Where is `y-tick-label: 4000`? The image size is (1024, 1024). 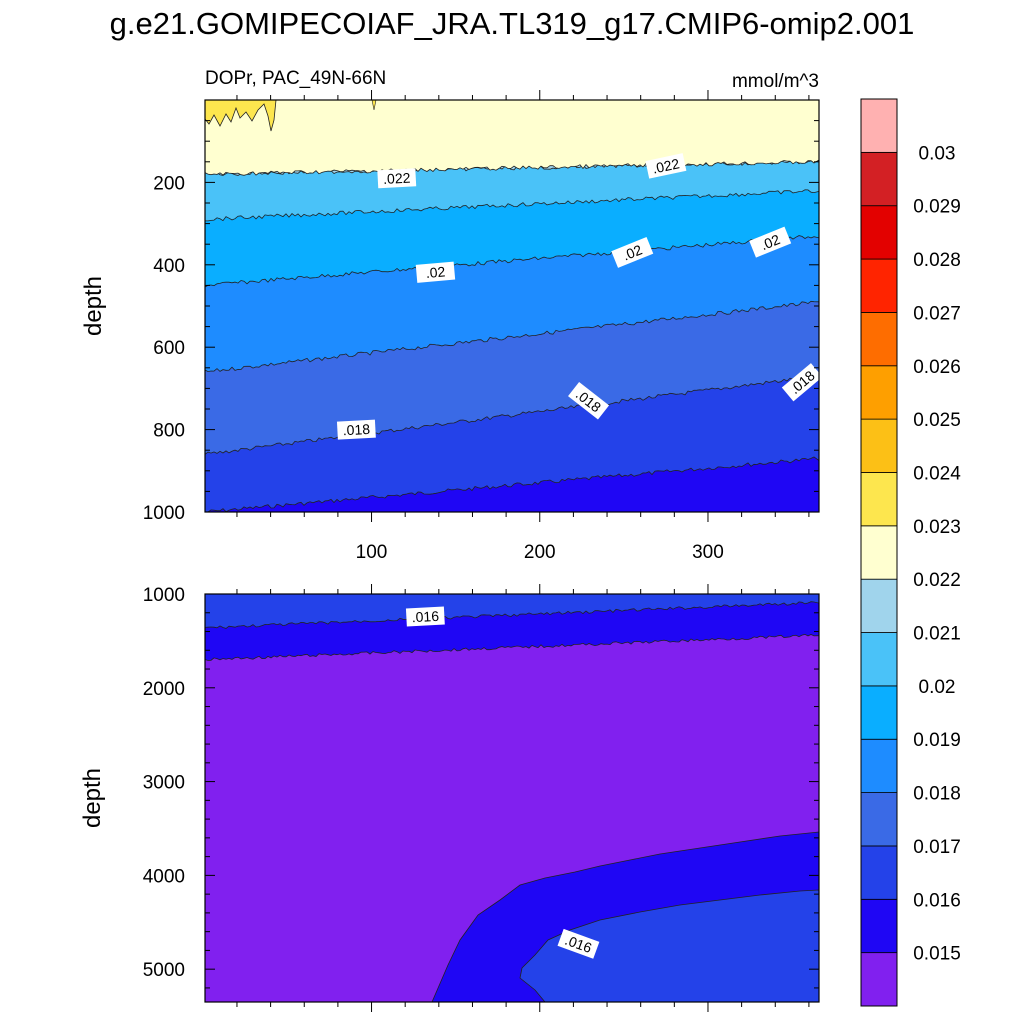 y-tick-label: 4000 is located at coordinates (164, 876).